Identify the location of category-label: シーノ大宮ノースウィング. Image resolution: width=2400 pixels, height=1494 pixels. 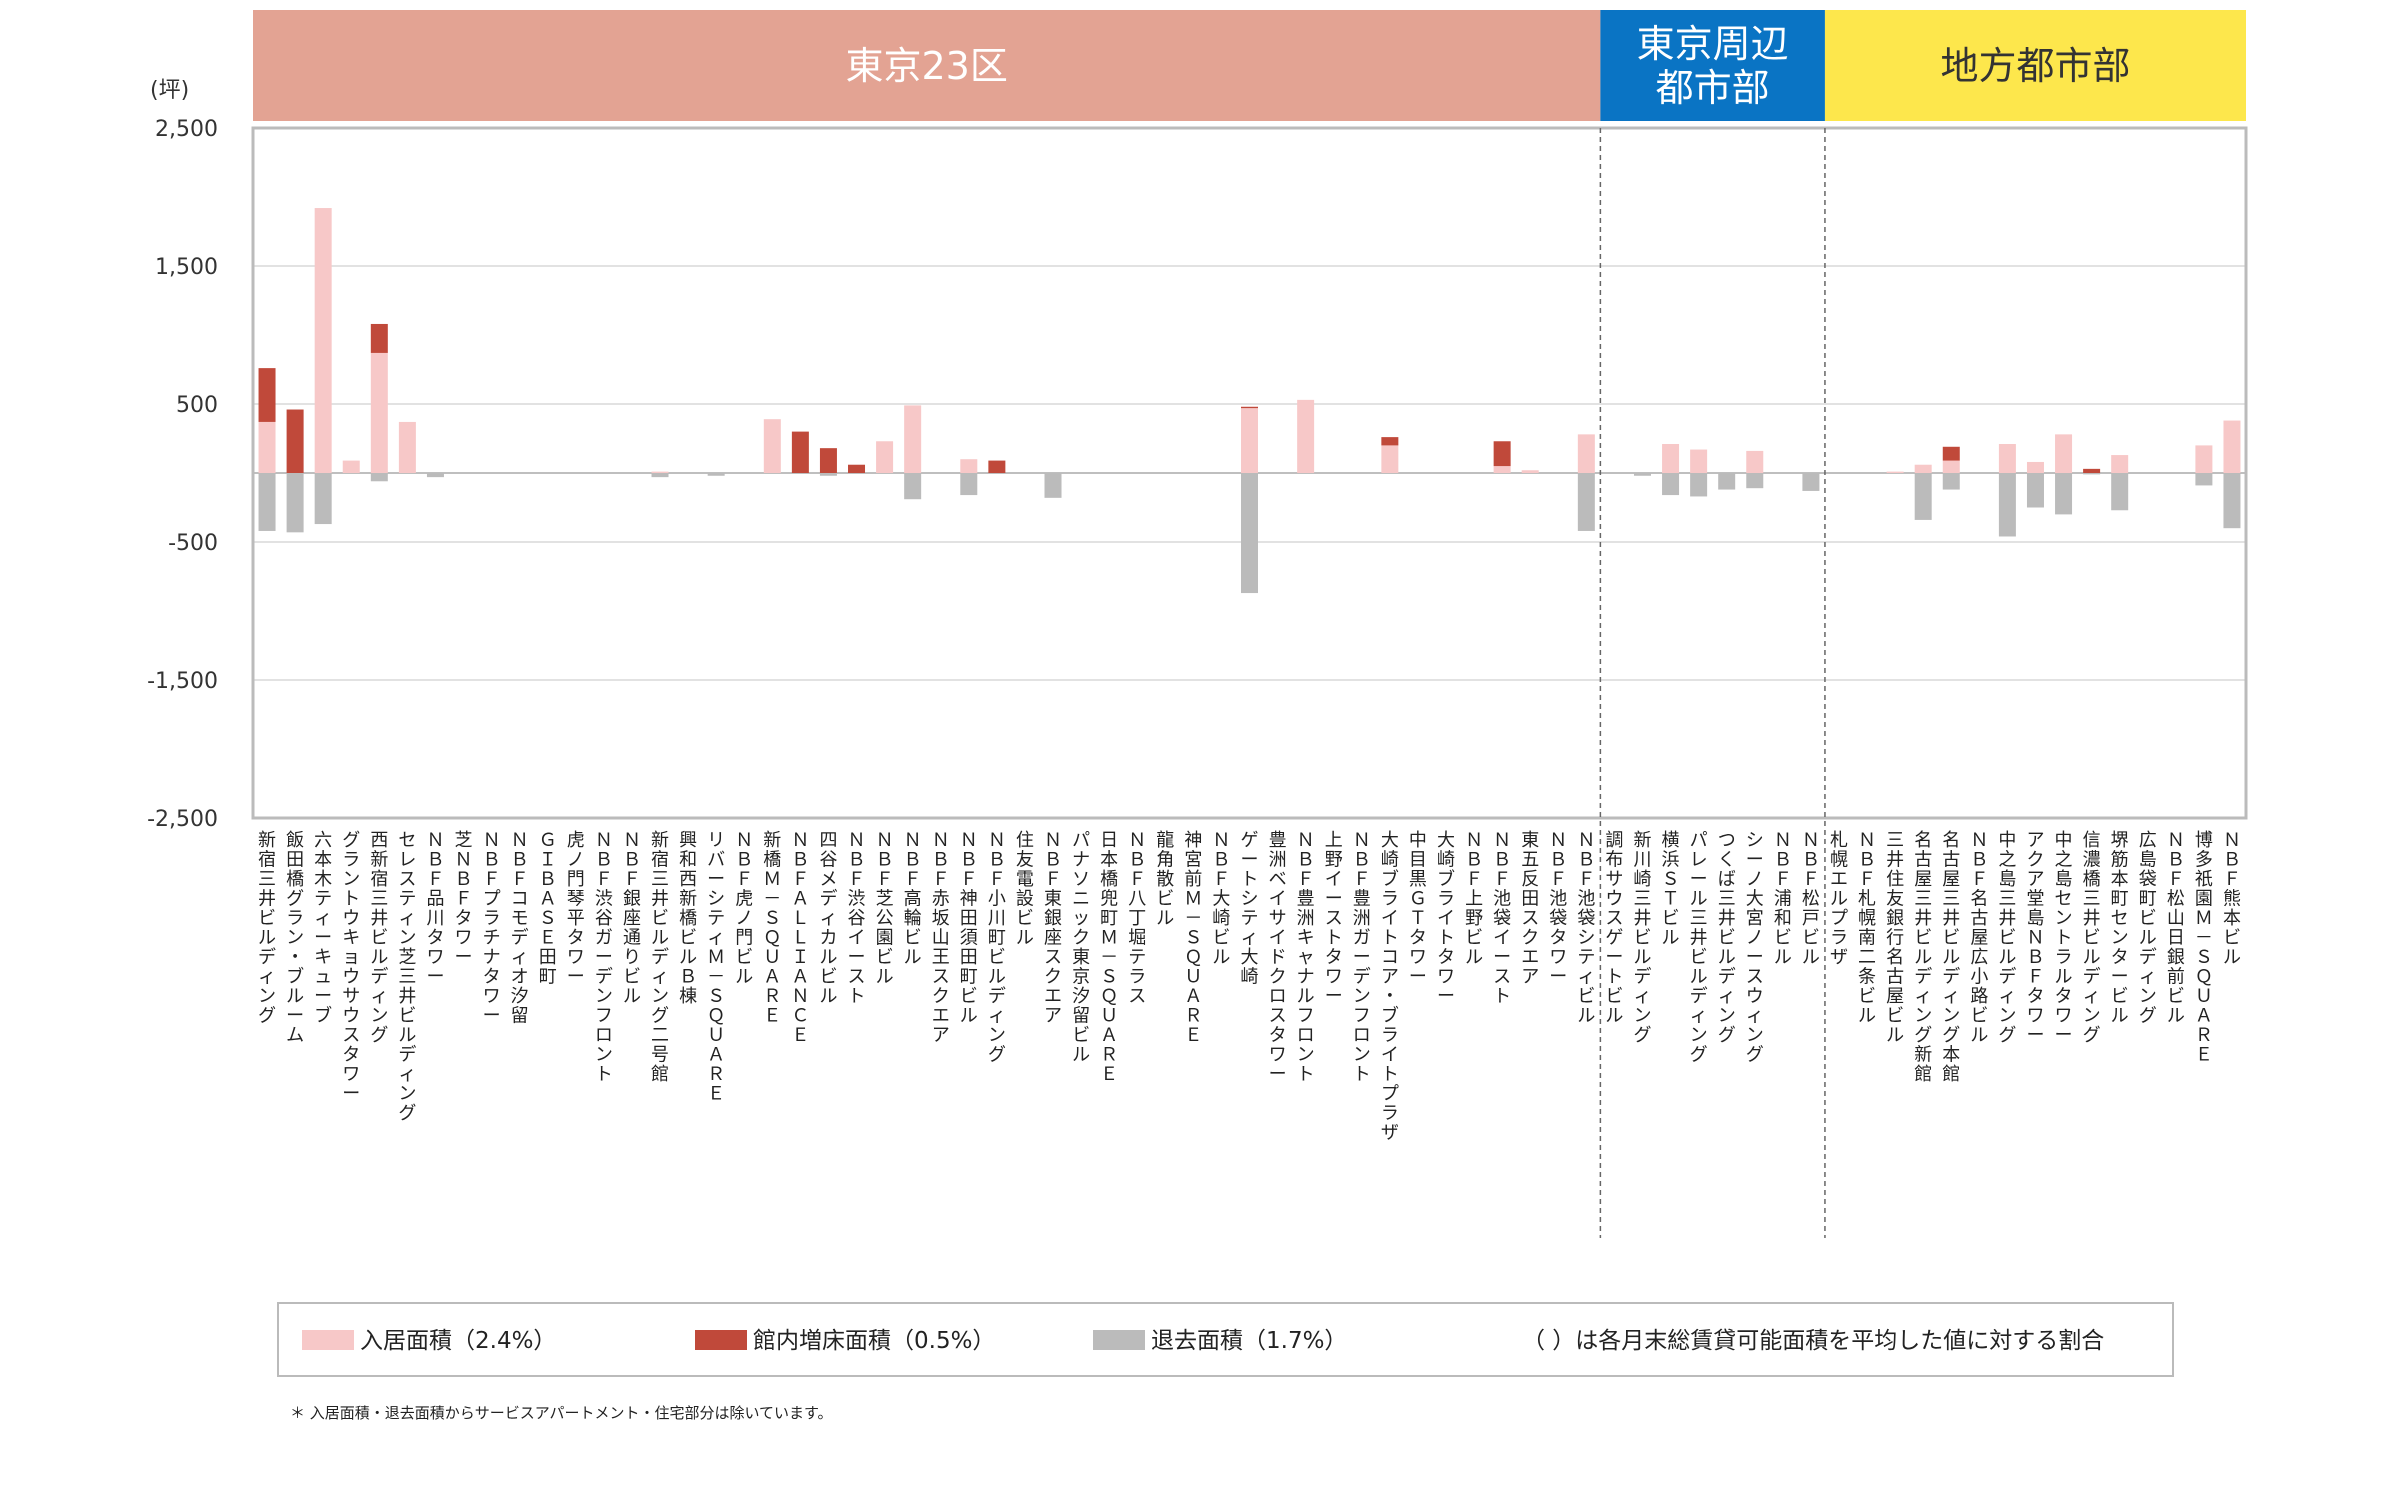
(1755, 948).